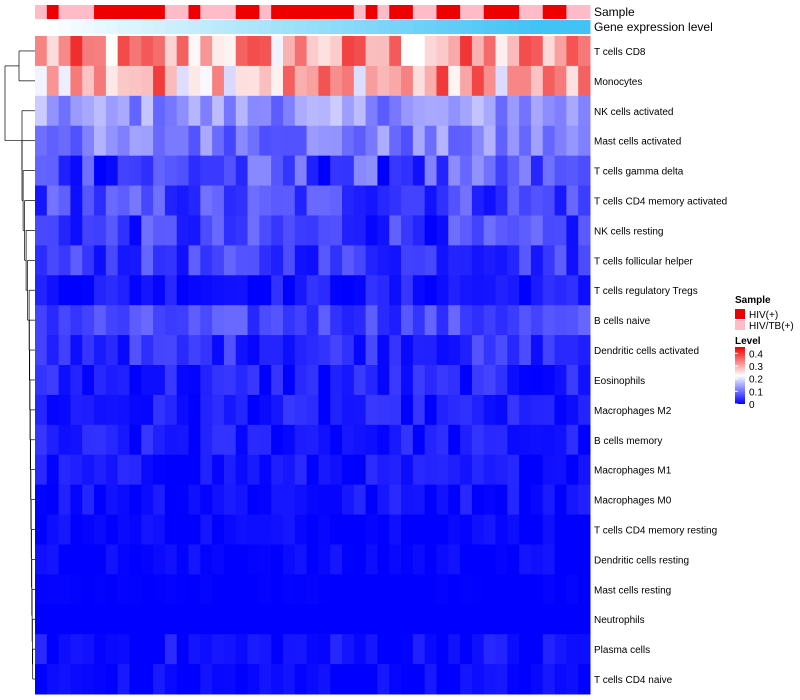 The image size is (800, 700). Describe the element at coordinates (618, 82) in the screenshot. I see `row-label: Monocytes` at that location.